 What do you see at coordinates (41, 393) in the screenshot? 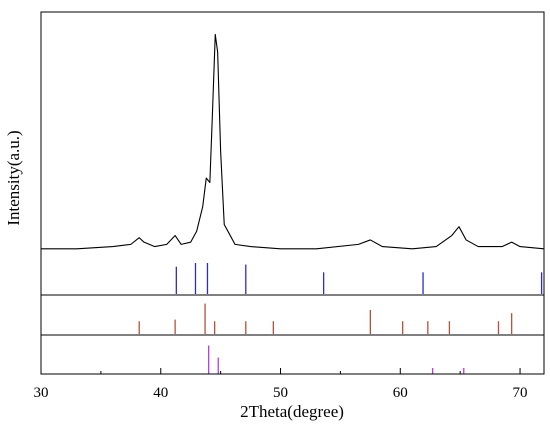
I see `x-tick-label: 30` at bounding box center [41, 393].